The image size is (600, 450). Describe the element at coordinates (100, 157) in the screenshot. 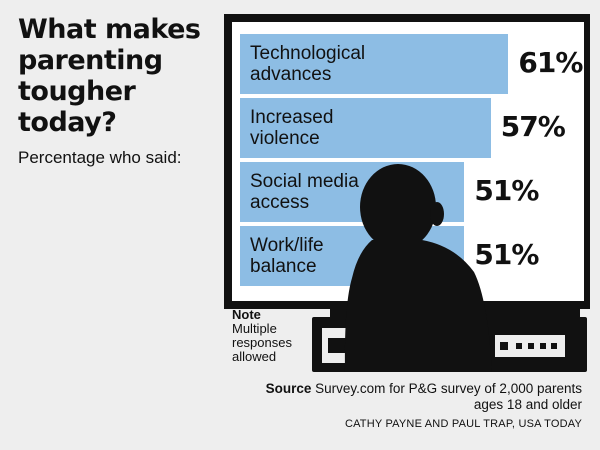

I see `chart-subtitle: Percentage who said:` at that location.